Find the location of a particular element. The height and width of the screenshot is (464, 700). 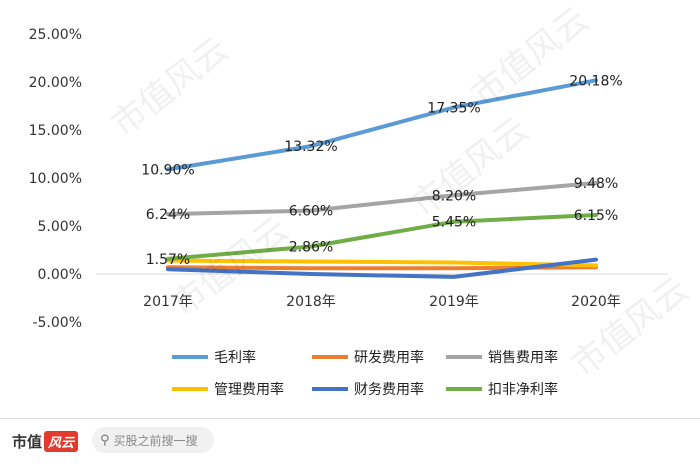

data-label: 6.24% is located at coordinates (168, 215).